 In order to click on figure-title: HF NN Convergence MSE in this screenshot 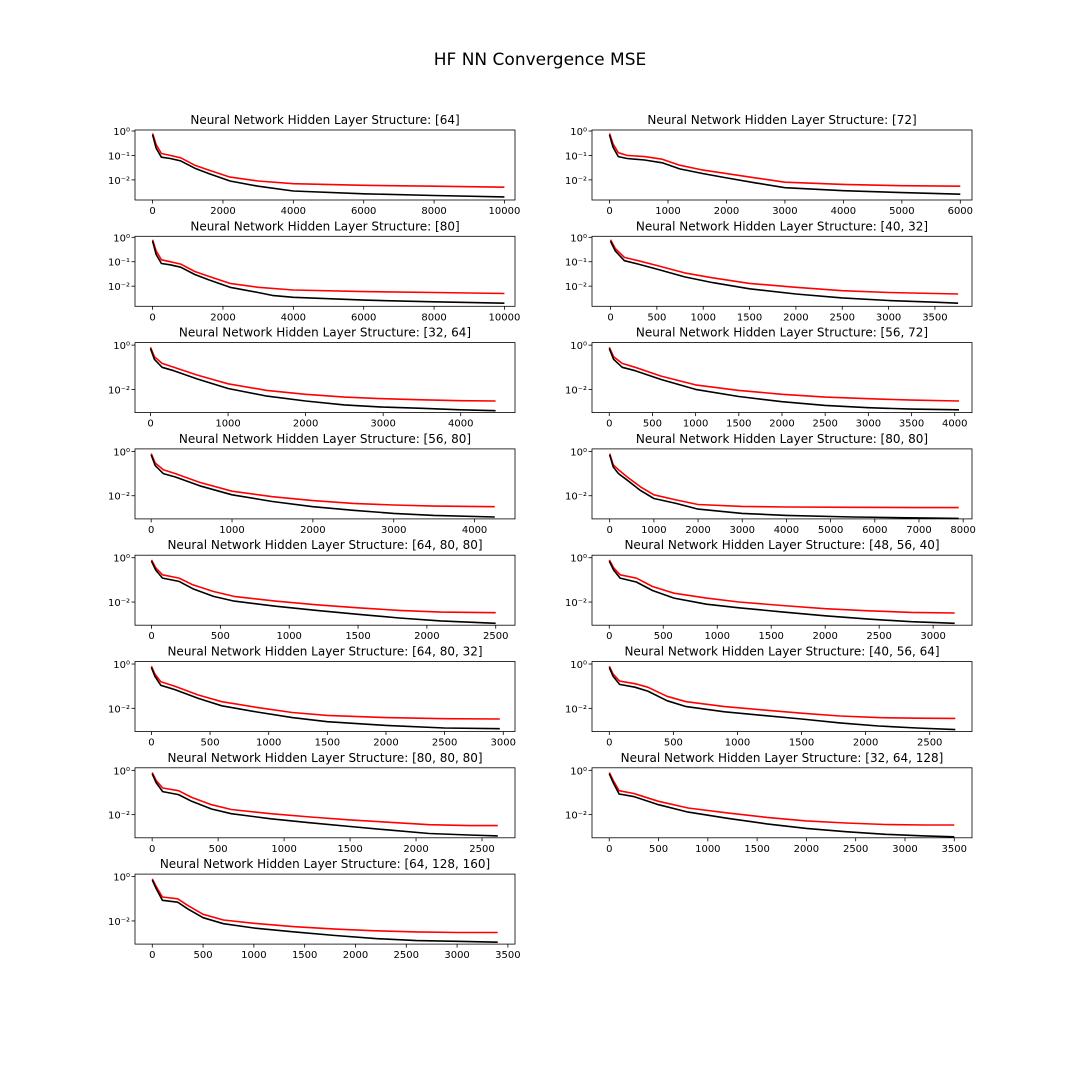, I will do `click(540, 60)`.